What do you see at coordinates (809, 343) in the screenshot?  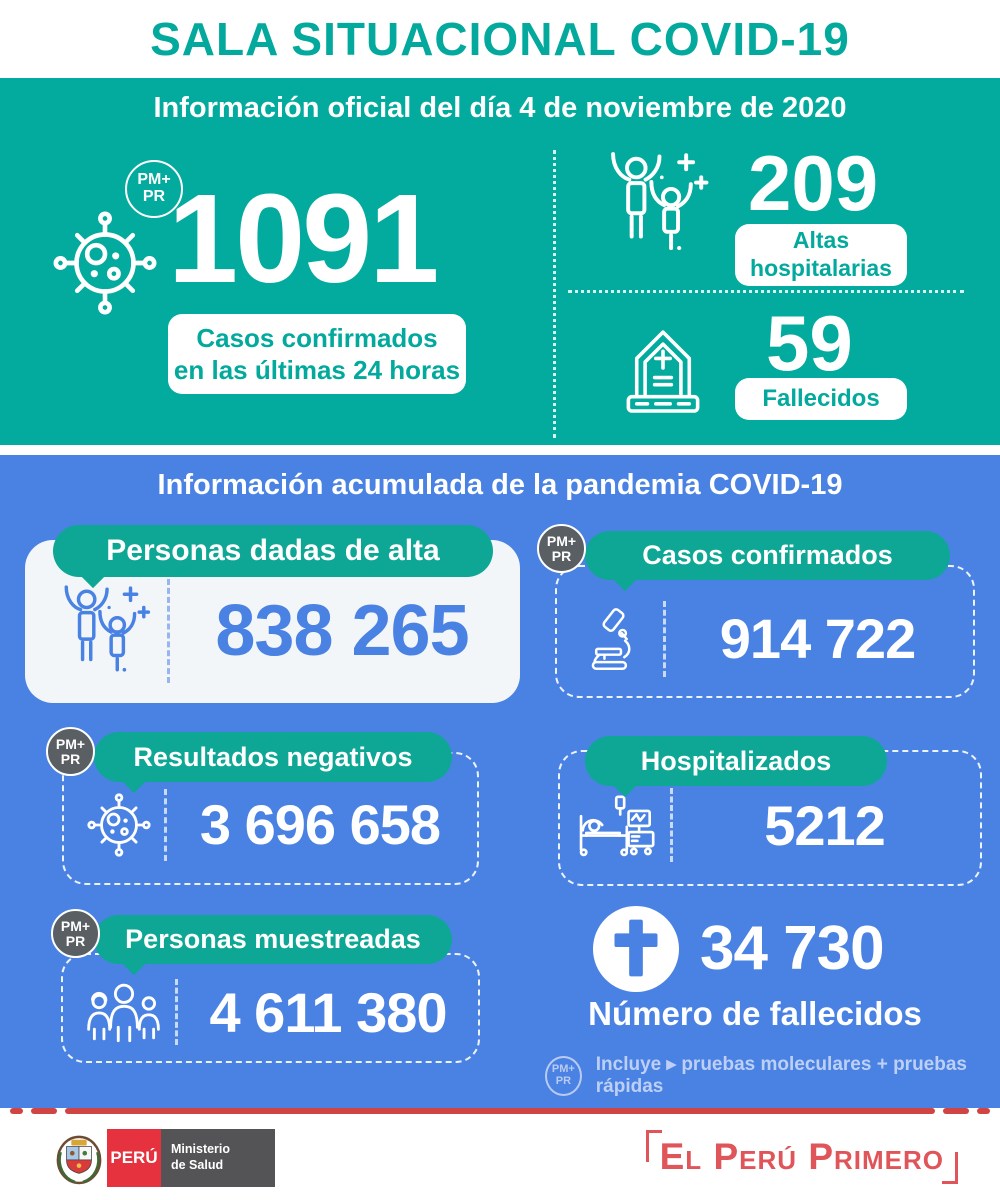 I see `daily-deceased-value: 59` at bounding box center [809, 343].